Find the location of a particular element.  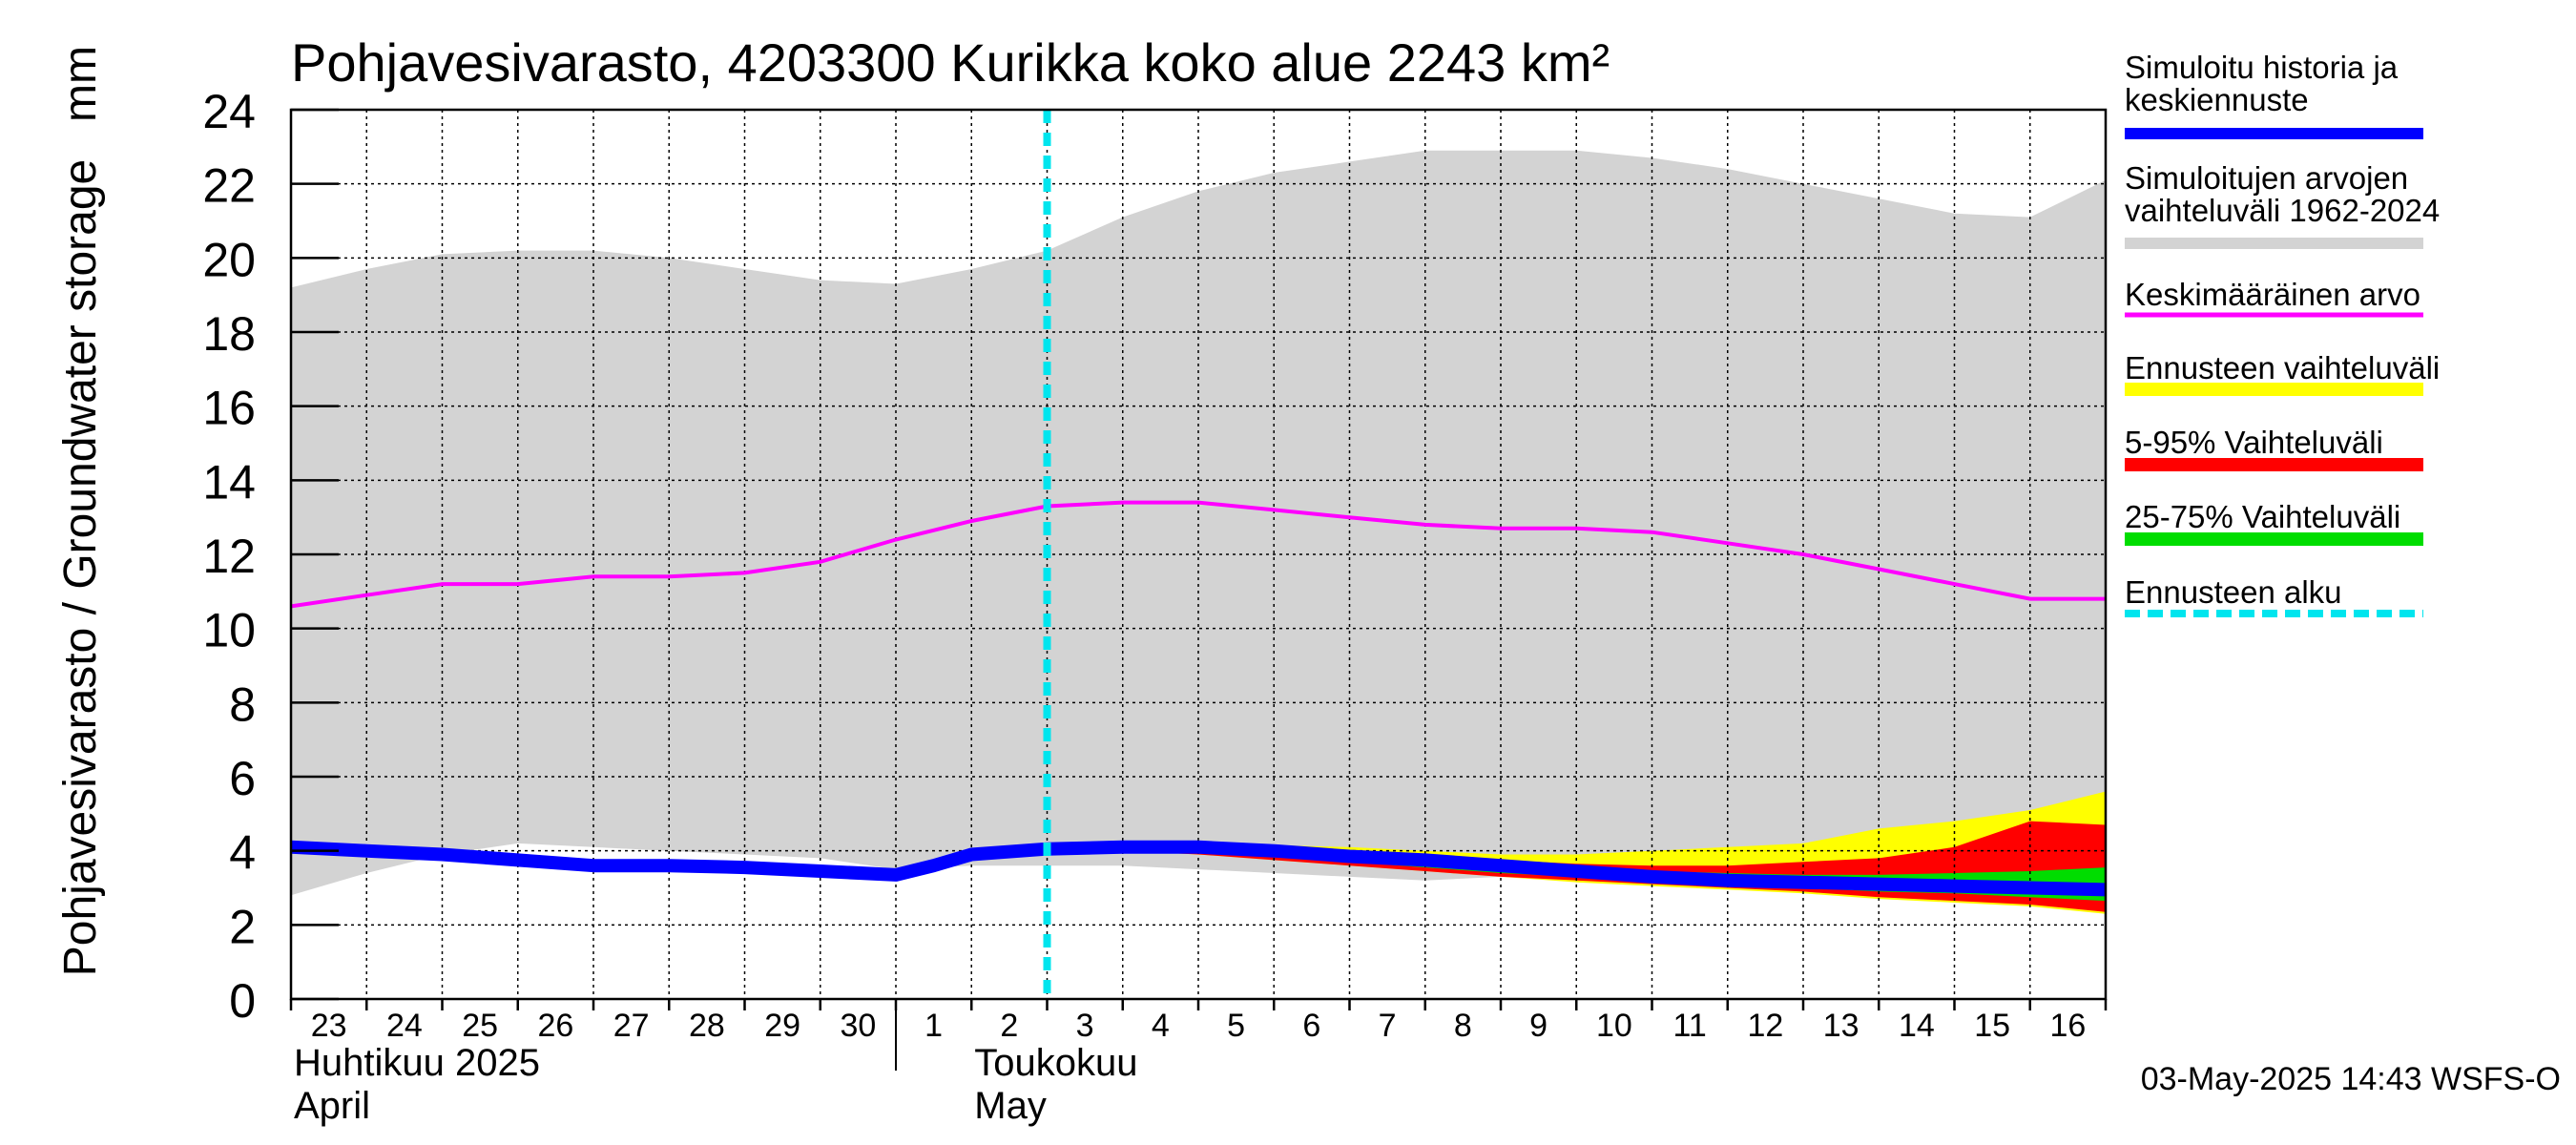

x-tick-label: 4 is located at coordinates (1161, 1026).